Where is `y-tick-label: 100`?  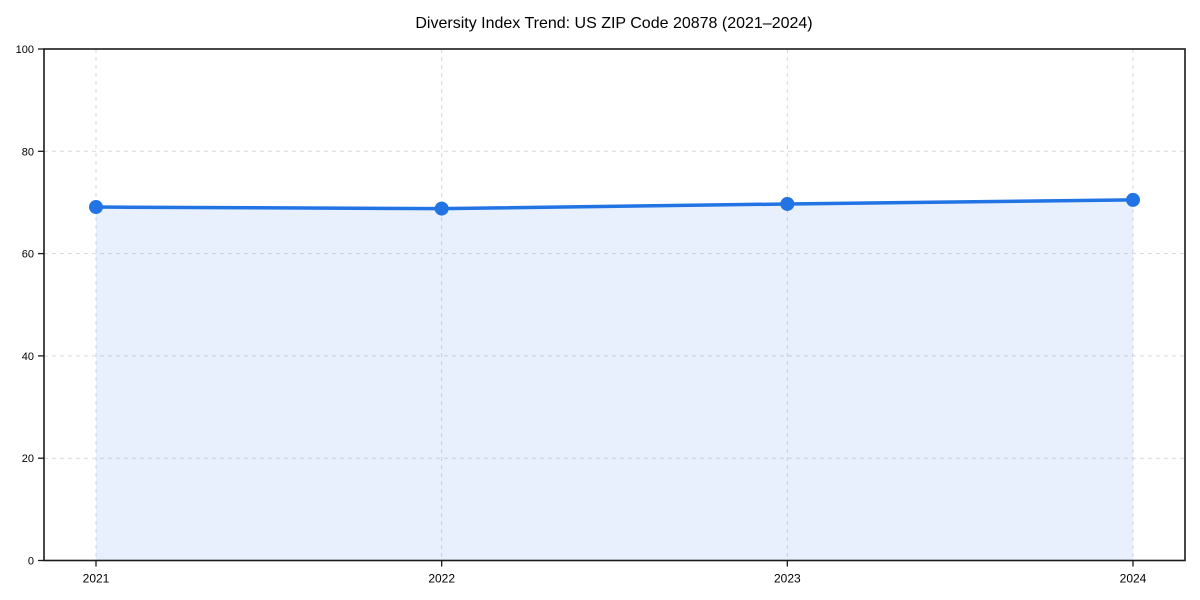
y-tick-label: 100 is located at coordinates (25, 50).